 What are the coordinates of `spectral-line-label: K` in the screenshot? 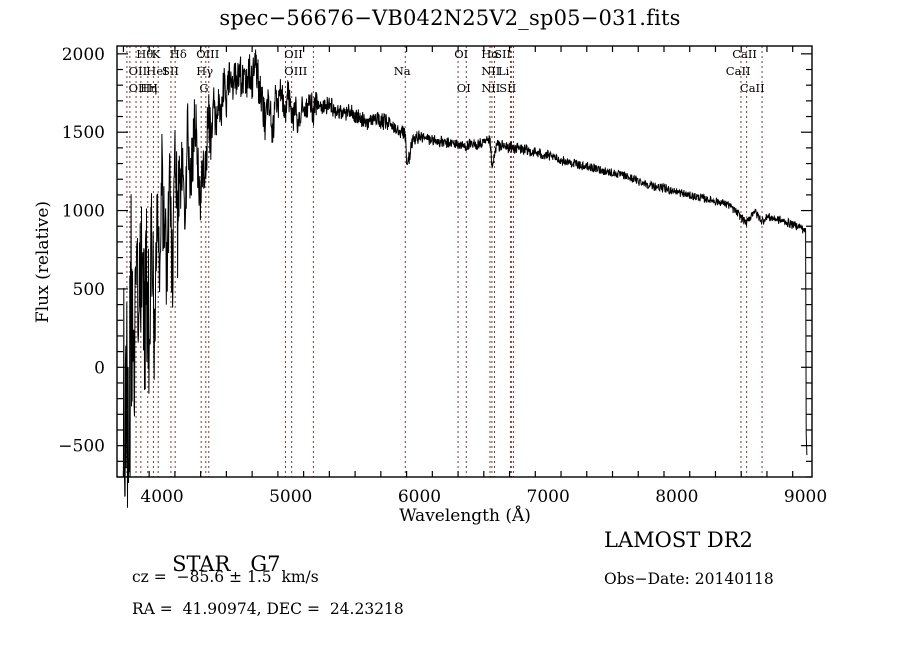 It's located at (156, 54).